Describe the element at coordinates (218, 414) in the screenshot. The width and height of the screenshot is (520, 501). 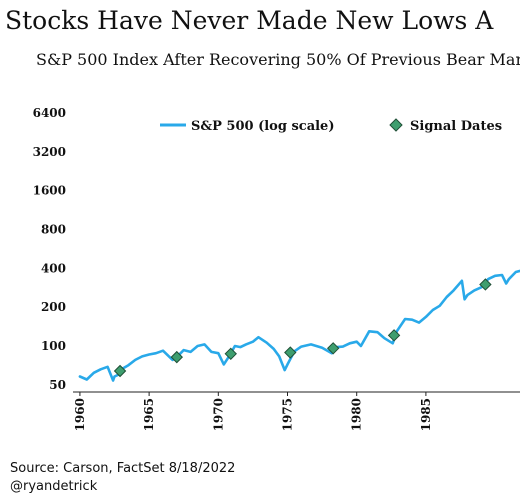
I see `x-tick-label: 1970` at that location.